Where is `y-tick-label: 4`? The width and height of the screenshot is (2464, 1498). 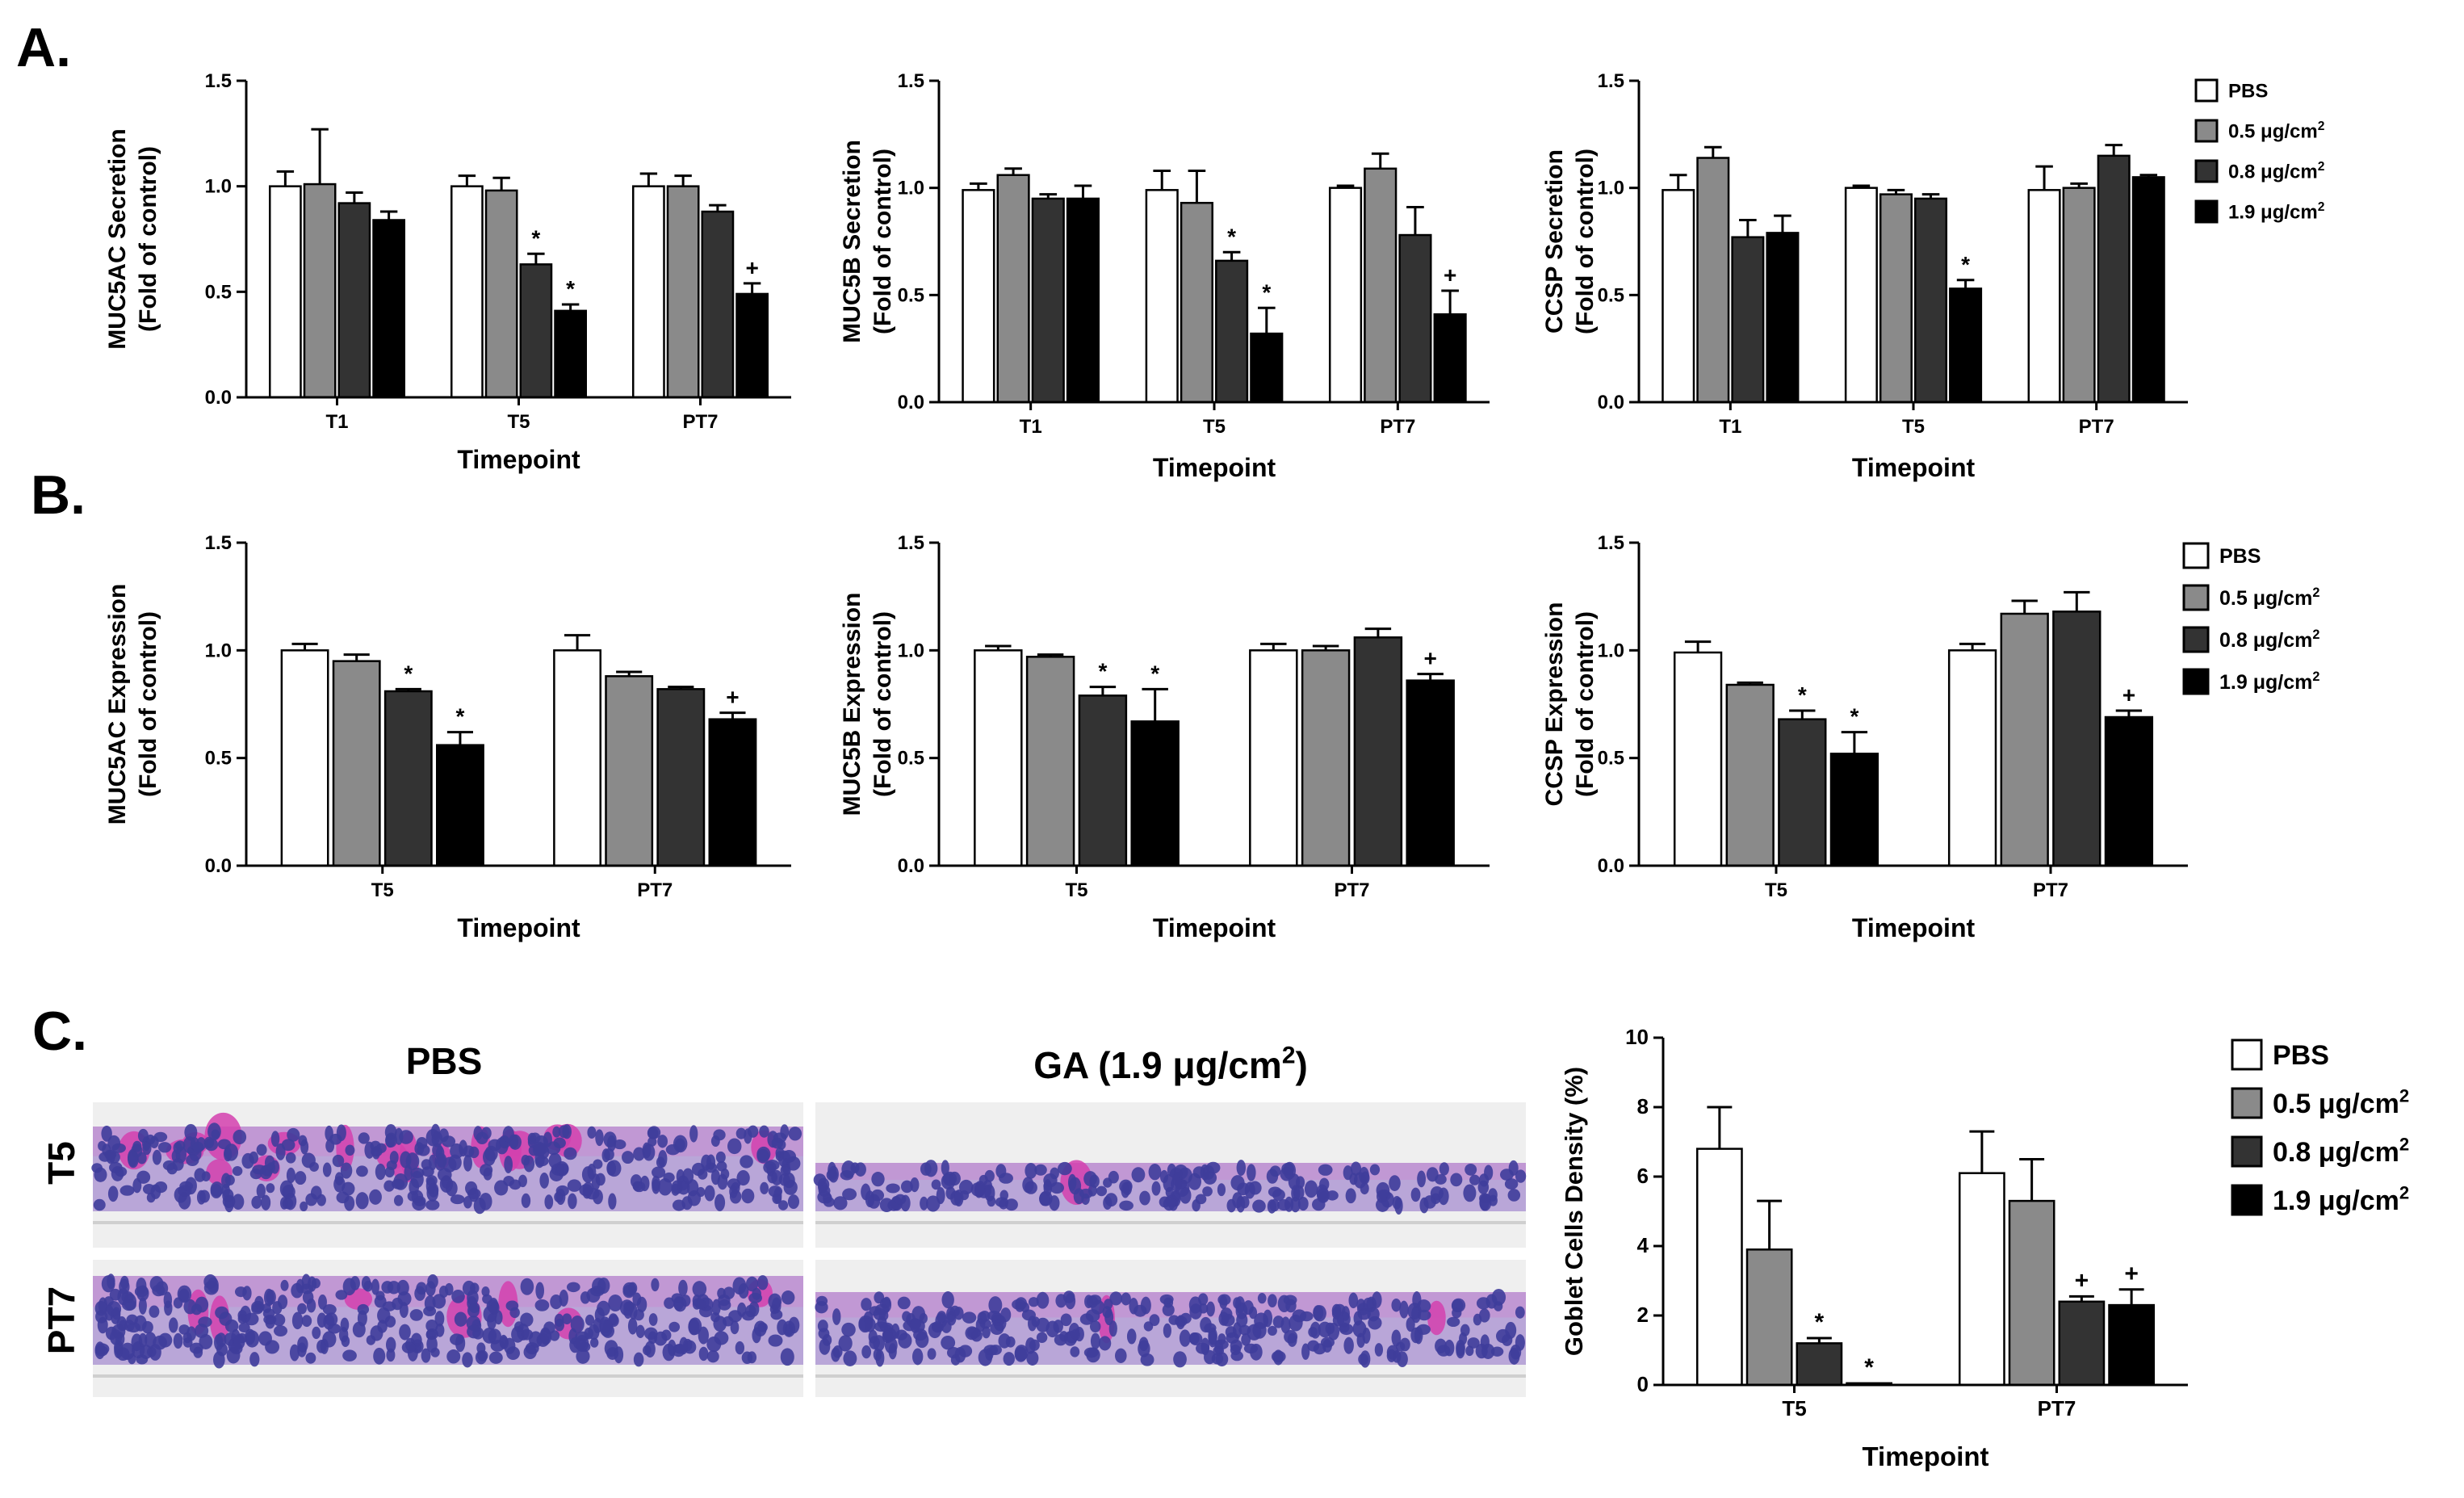
y-tick-label: 4 is located at coordinates (1643, 1245).